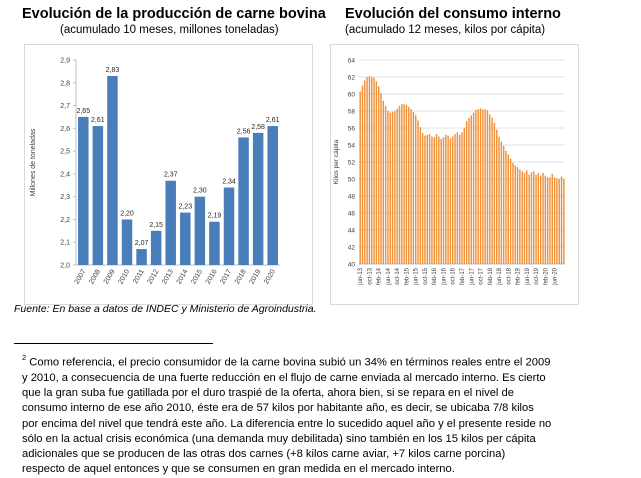 Image resolution: width=641 pixels, height=478 pixels. What do you see at coordinates (336, 161) in the screenshot?
I see `y-axis-title: Kilos per cápita` at bounding box center [336, 161].